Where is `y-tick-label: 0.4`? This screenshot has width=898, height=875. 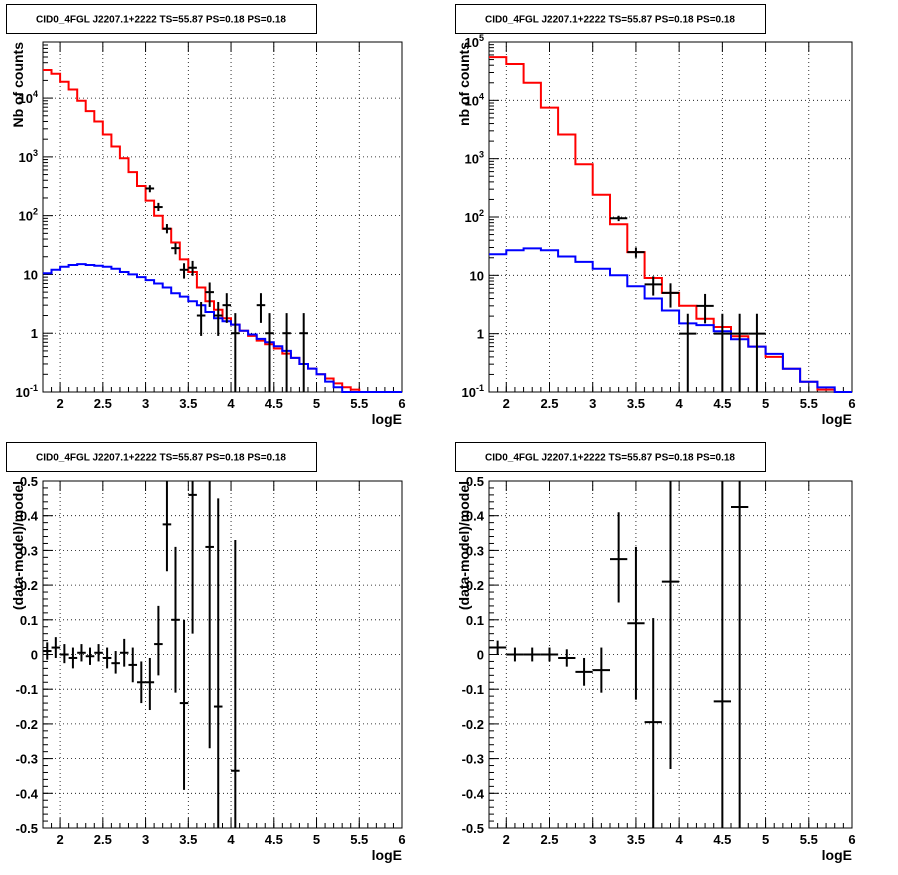 y-tick-label: 0.4 is located at coordinates (29, 516).